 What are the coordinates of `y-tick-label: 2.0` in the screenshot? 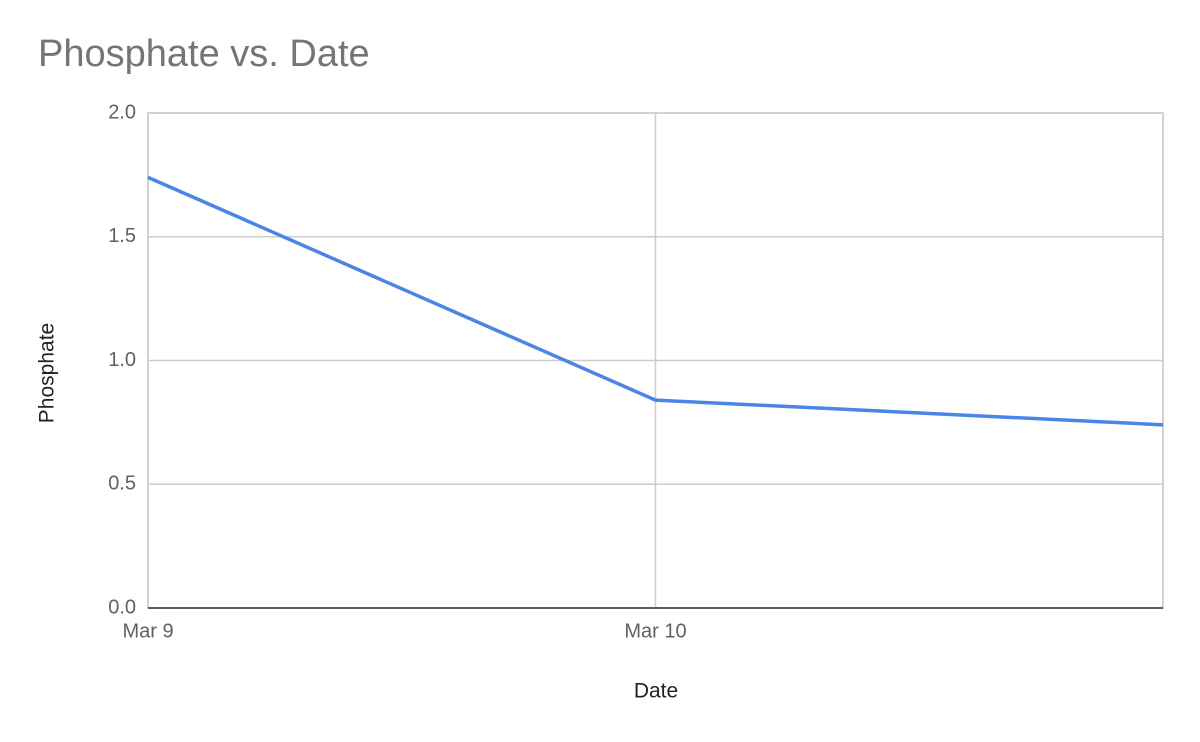 It's located at (122, 112).